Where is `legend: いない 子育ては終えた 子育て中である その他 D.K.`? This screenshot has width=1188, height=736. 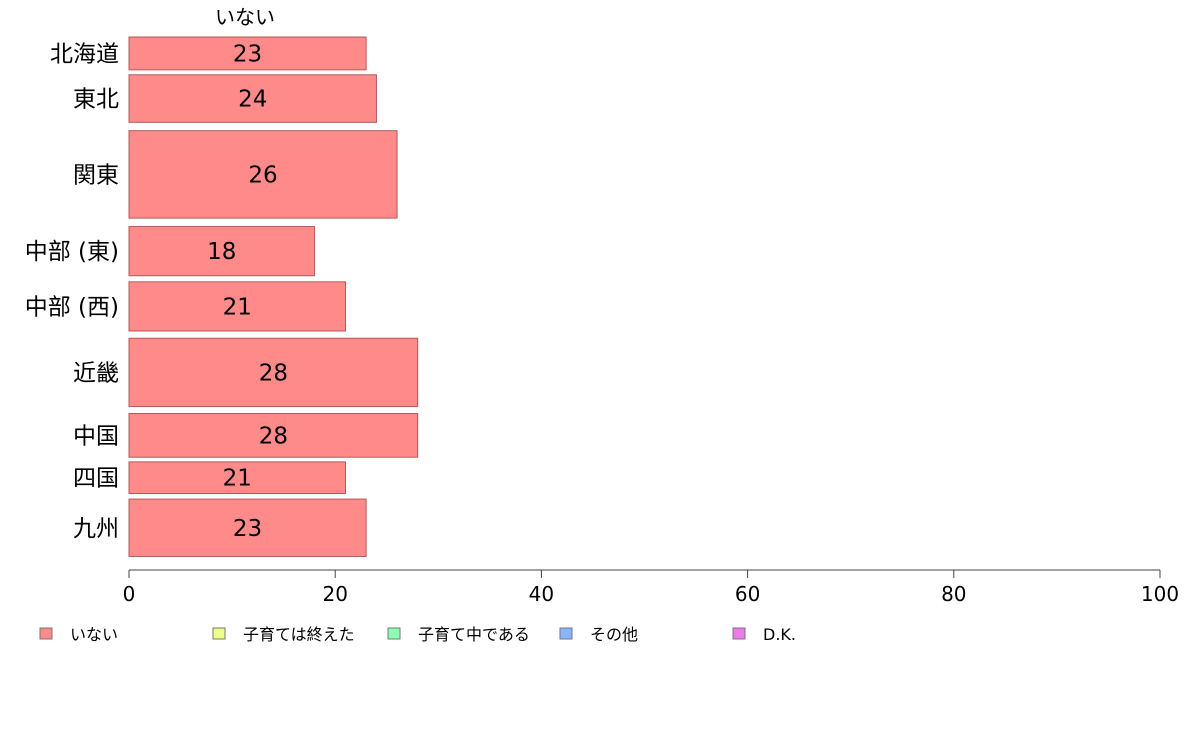 legend: いない 子育ては終えた 子育て中である その他 D.K. is located at coordinates (417, 634).